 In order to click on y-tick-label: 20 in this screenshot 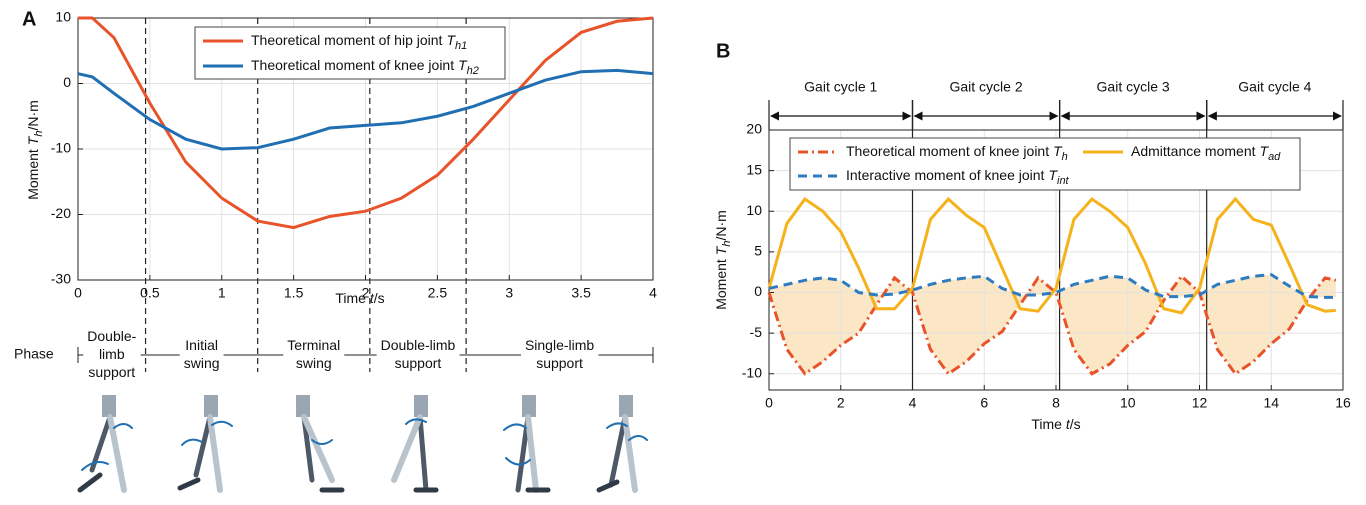, I will do `click(754, 129)`.